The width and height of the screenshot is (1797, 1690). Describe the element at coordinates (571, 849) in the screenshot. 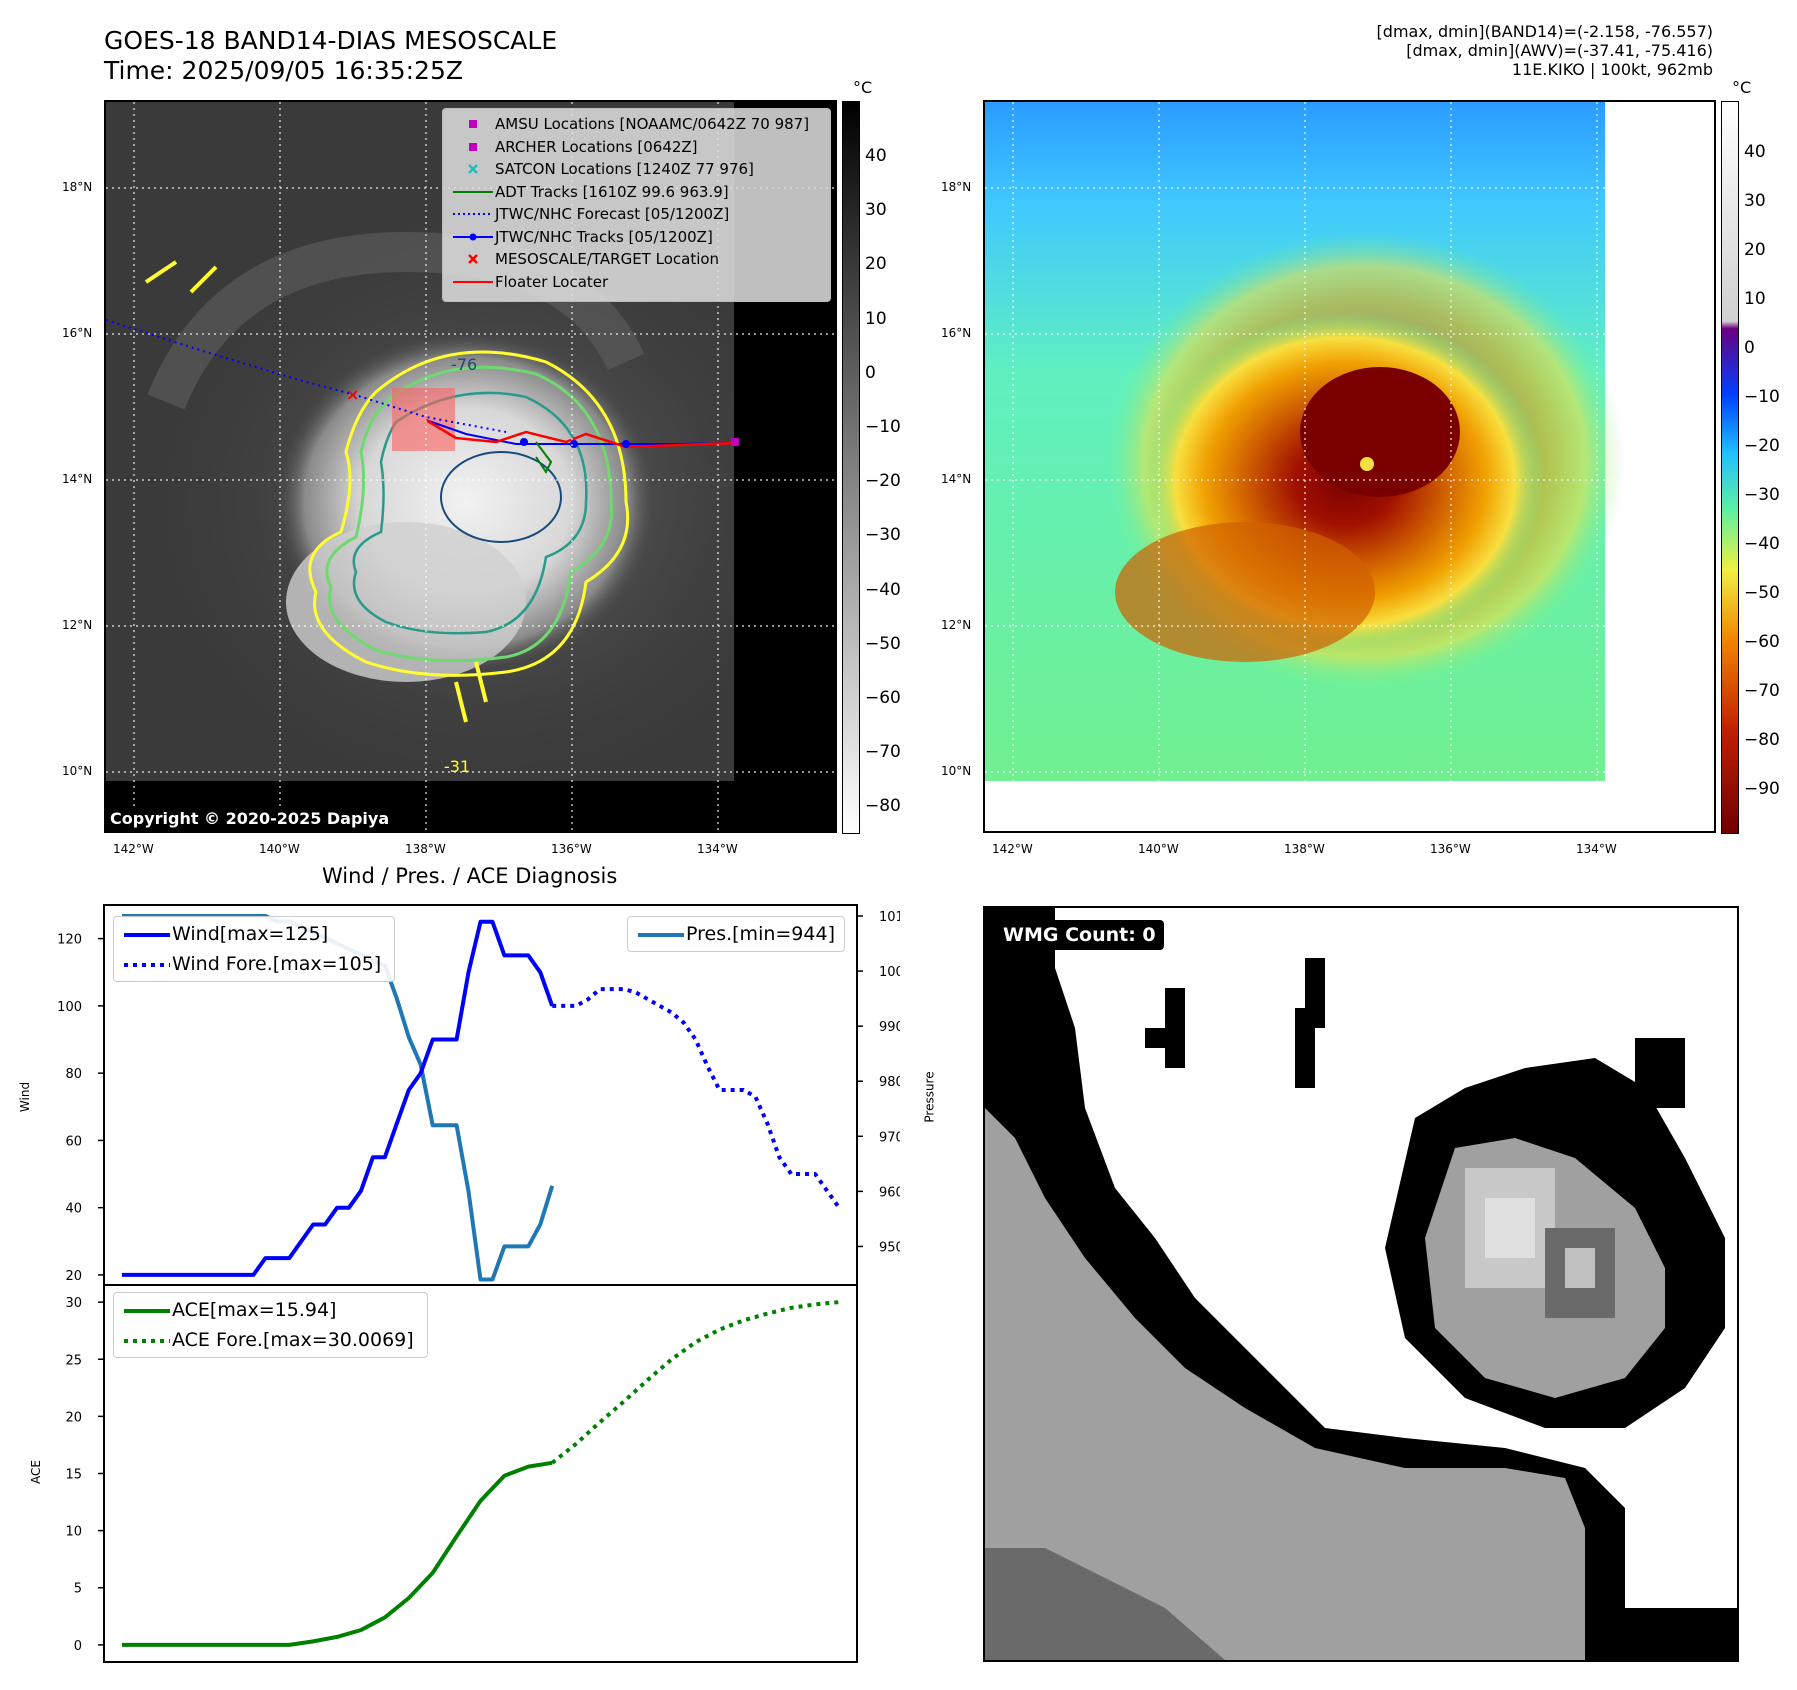

I see `lon-label: 136°W` at that location.